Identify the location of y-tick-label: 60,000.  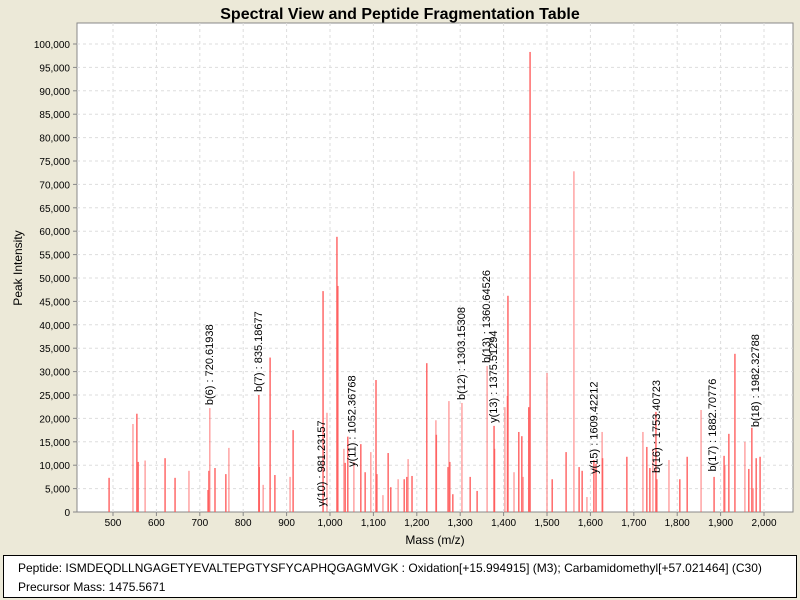
(54, 232).